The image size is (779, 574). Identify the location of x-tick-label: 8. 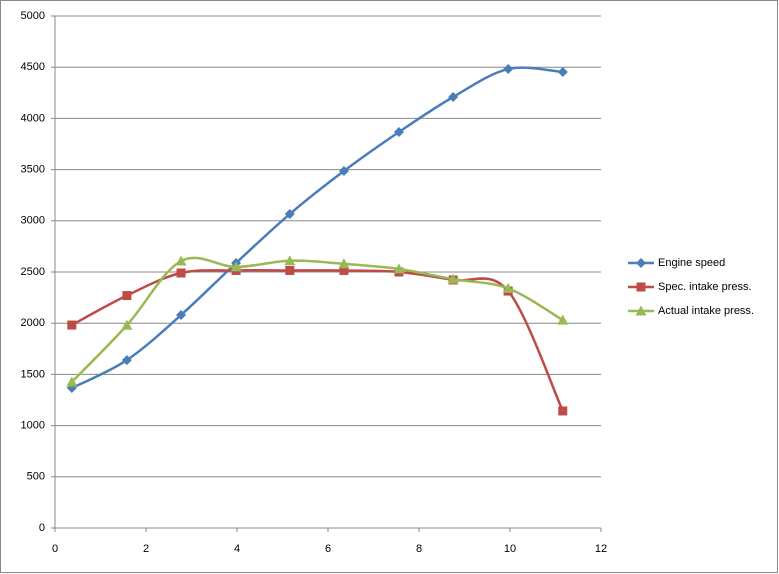
(419, 549).